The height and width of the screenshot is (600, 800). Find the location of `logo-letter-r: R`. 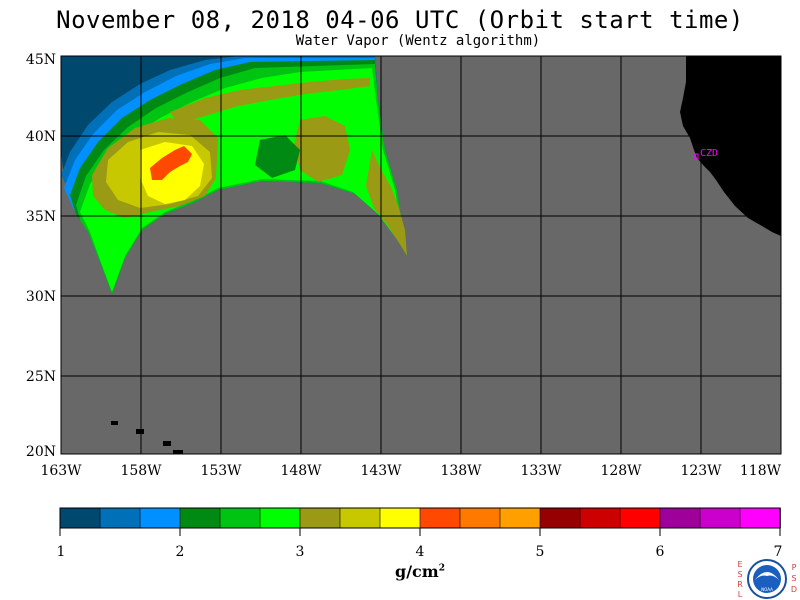

logo-letter-r: R is located at coordinates (740, 584).